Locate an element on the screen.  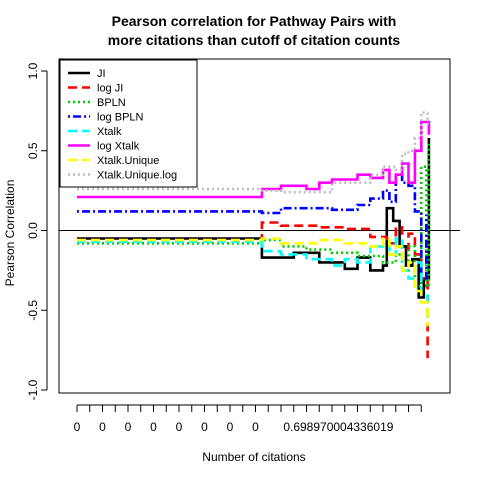
series-line-log-xtalk is located at coordinates (254, 159).